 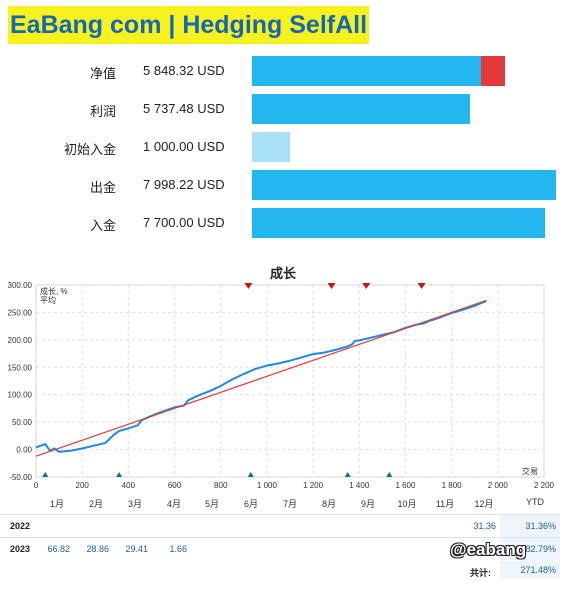 What do you see at coordinates (407, 504) in the screenshot?
I see `month-header: 10月` at bounding box center [407, 504].